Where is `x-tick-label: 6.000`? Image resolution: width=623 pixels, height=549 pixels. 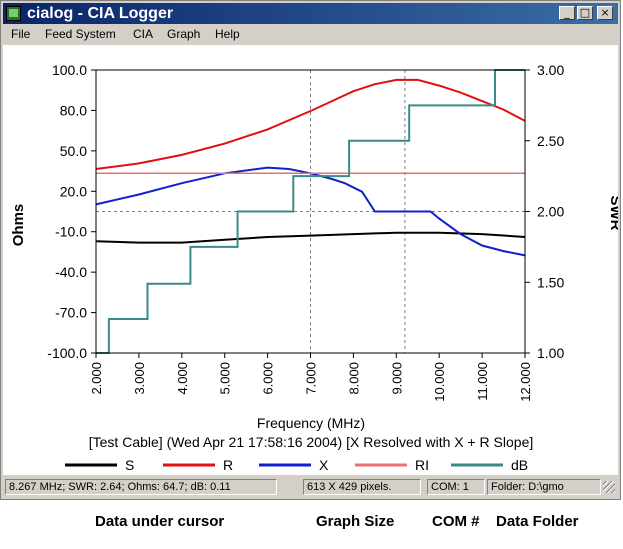 x-tick-label: 6.000 is located at coordinates (268, 378).